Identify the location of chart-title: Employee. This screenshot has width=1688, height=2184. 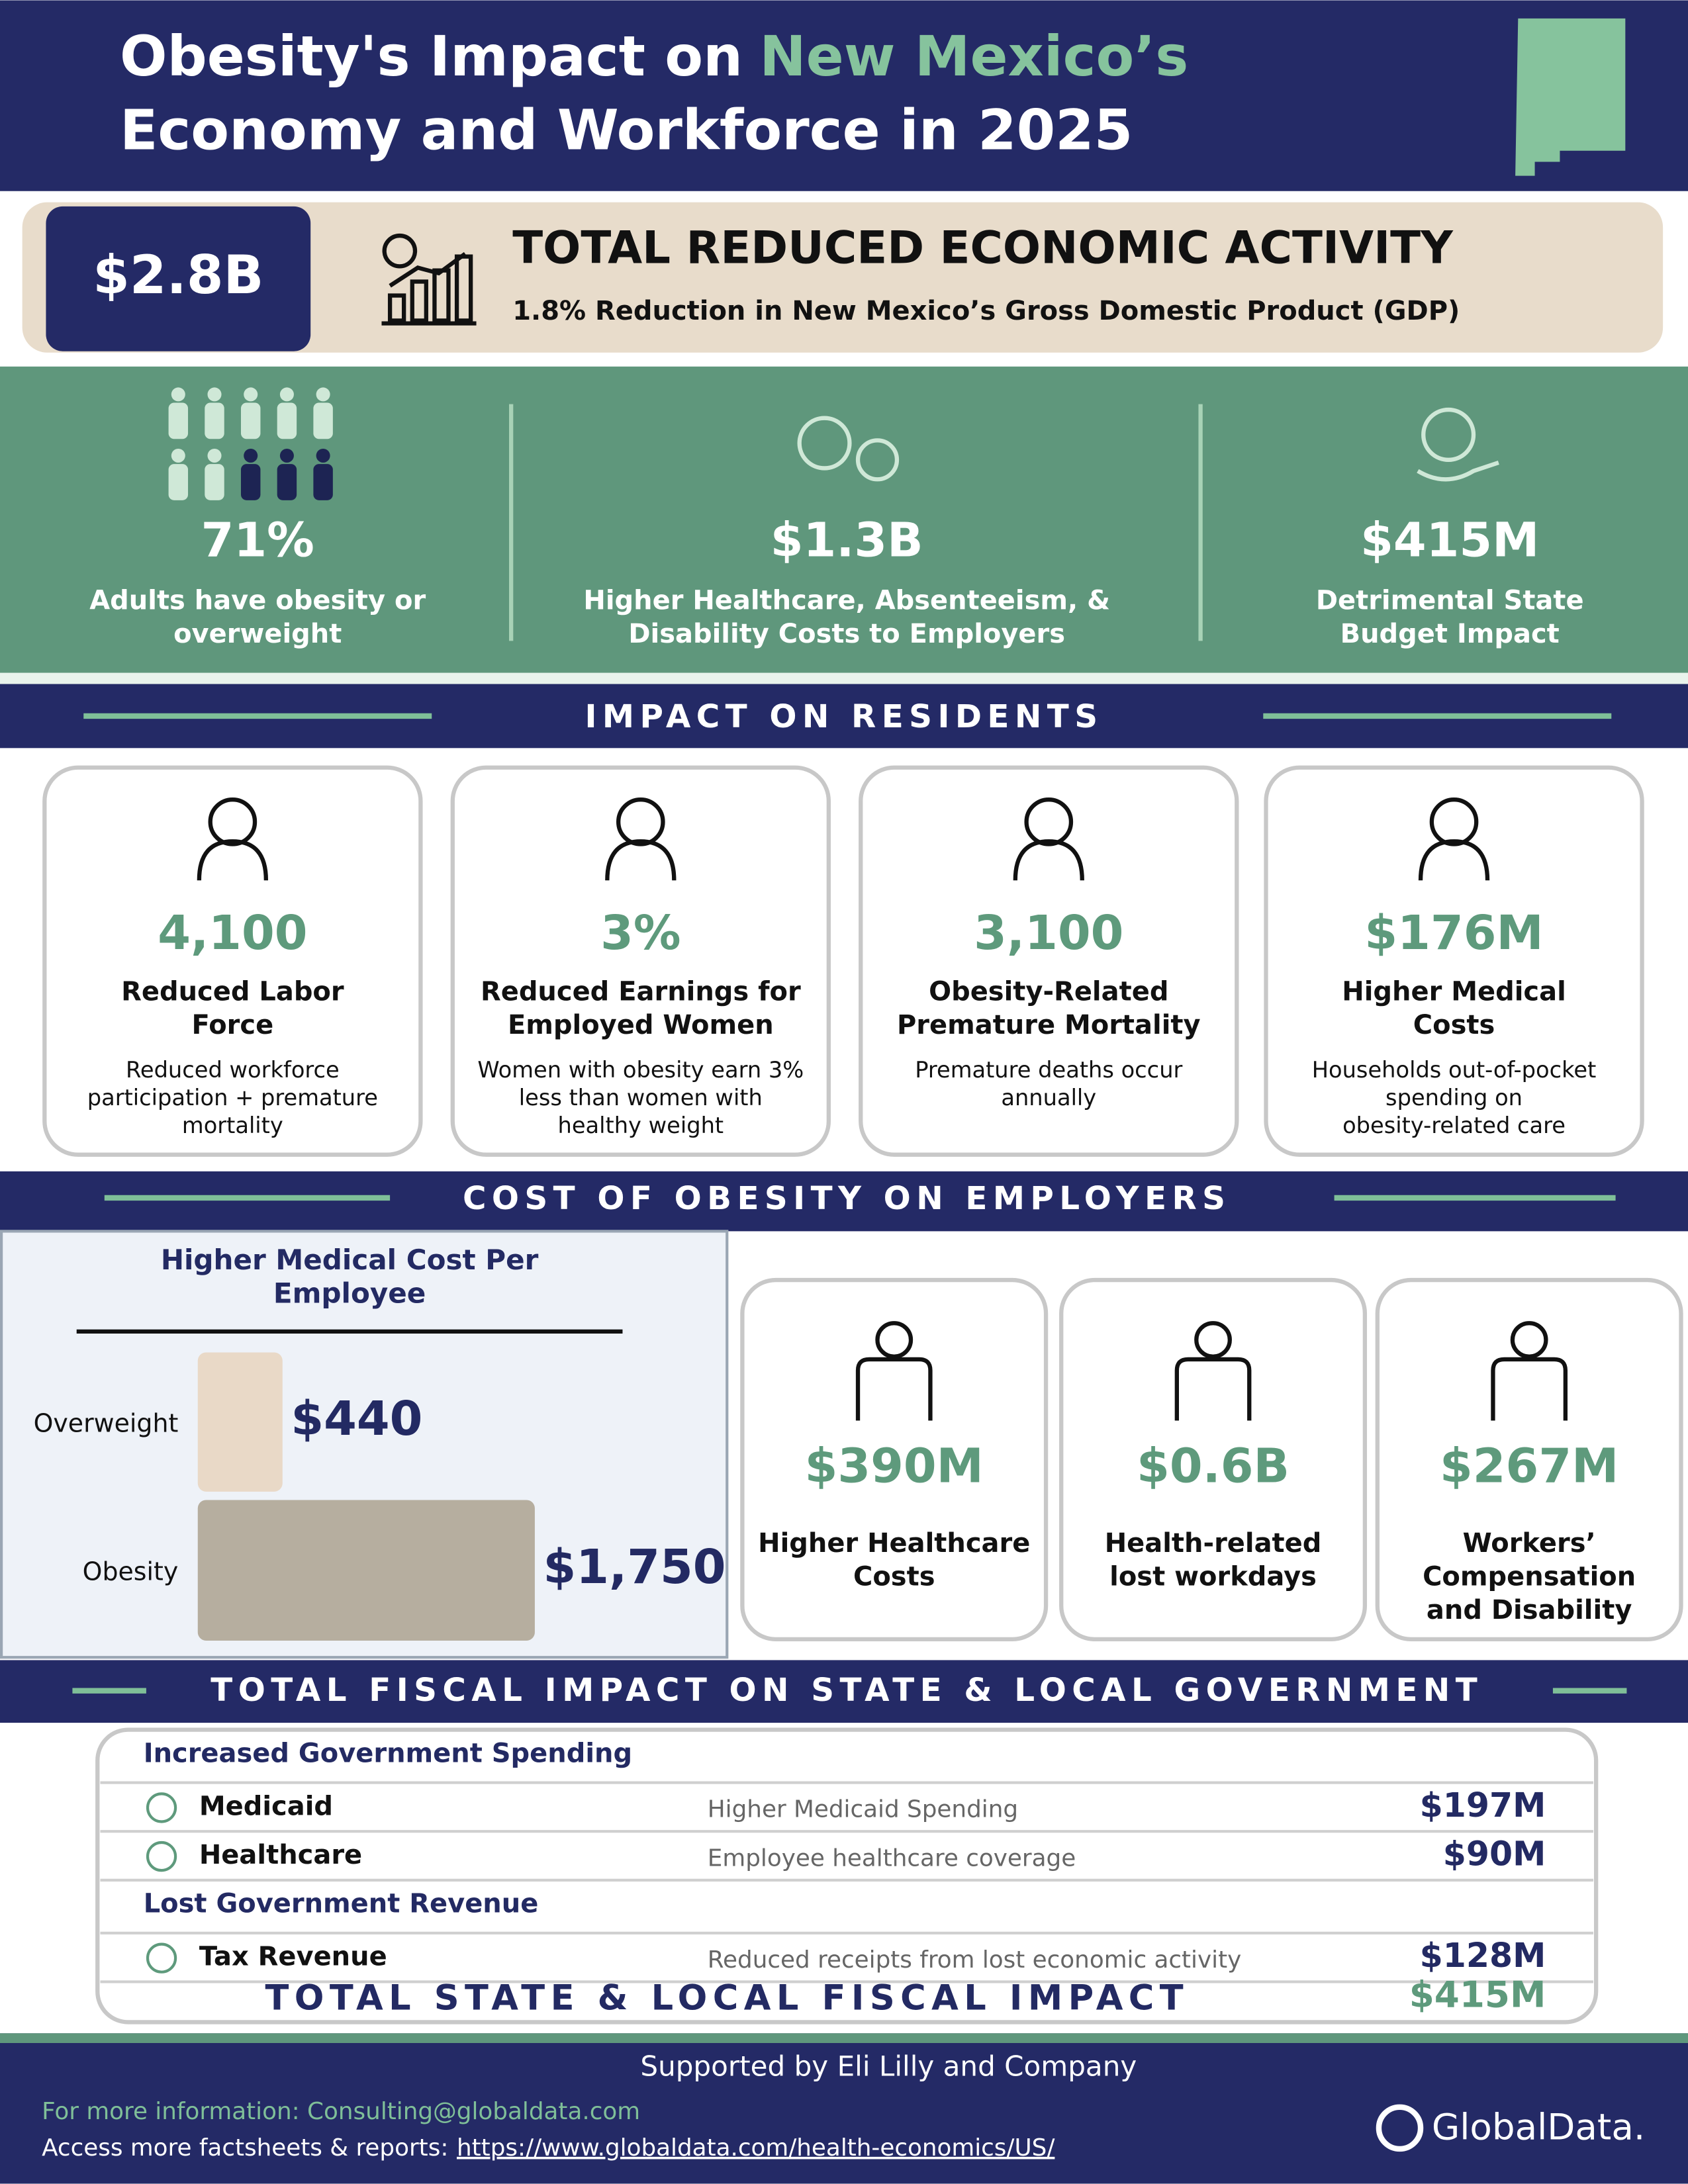
(349, 1293).